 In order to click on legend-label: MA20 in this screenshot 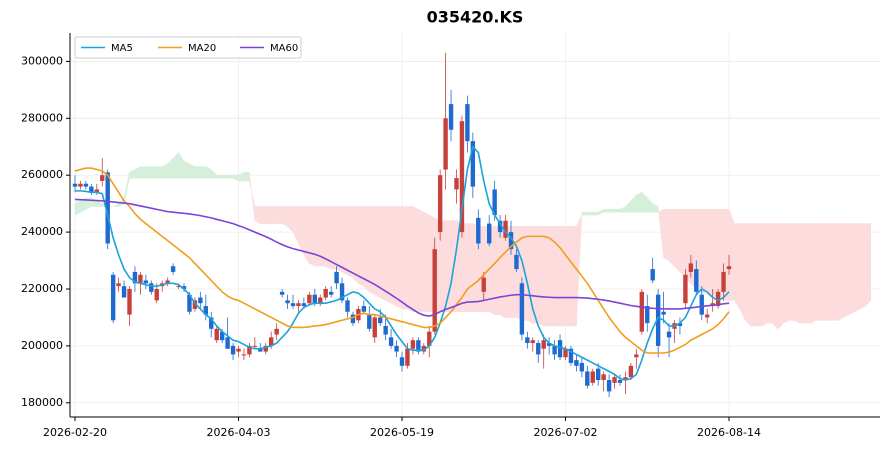, I will do `click(202, 48)`.